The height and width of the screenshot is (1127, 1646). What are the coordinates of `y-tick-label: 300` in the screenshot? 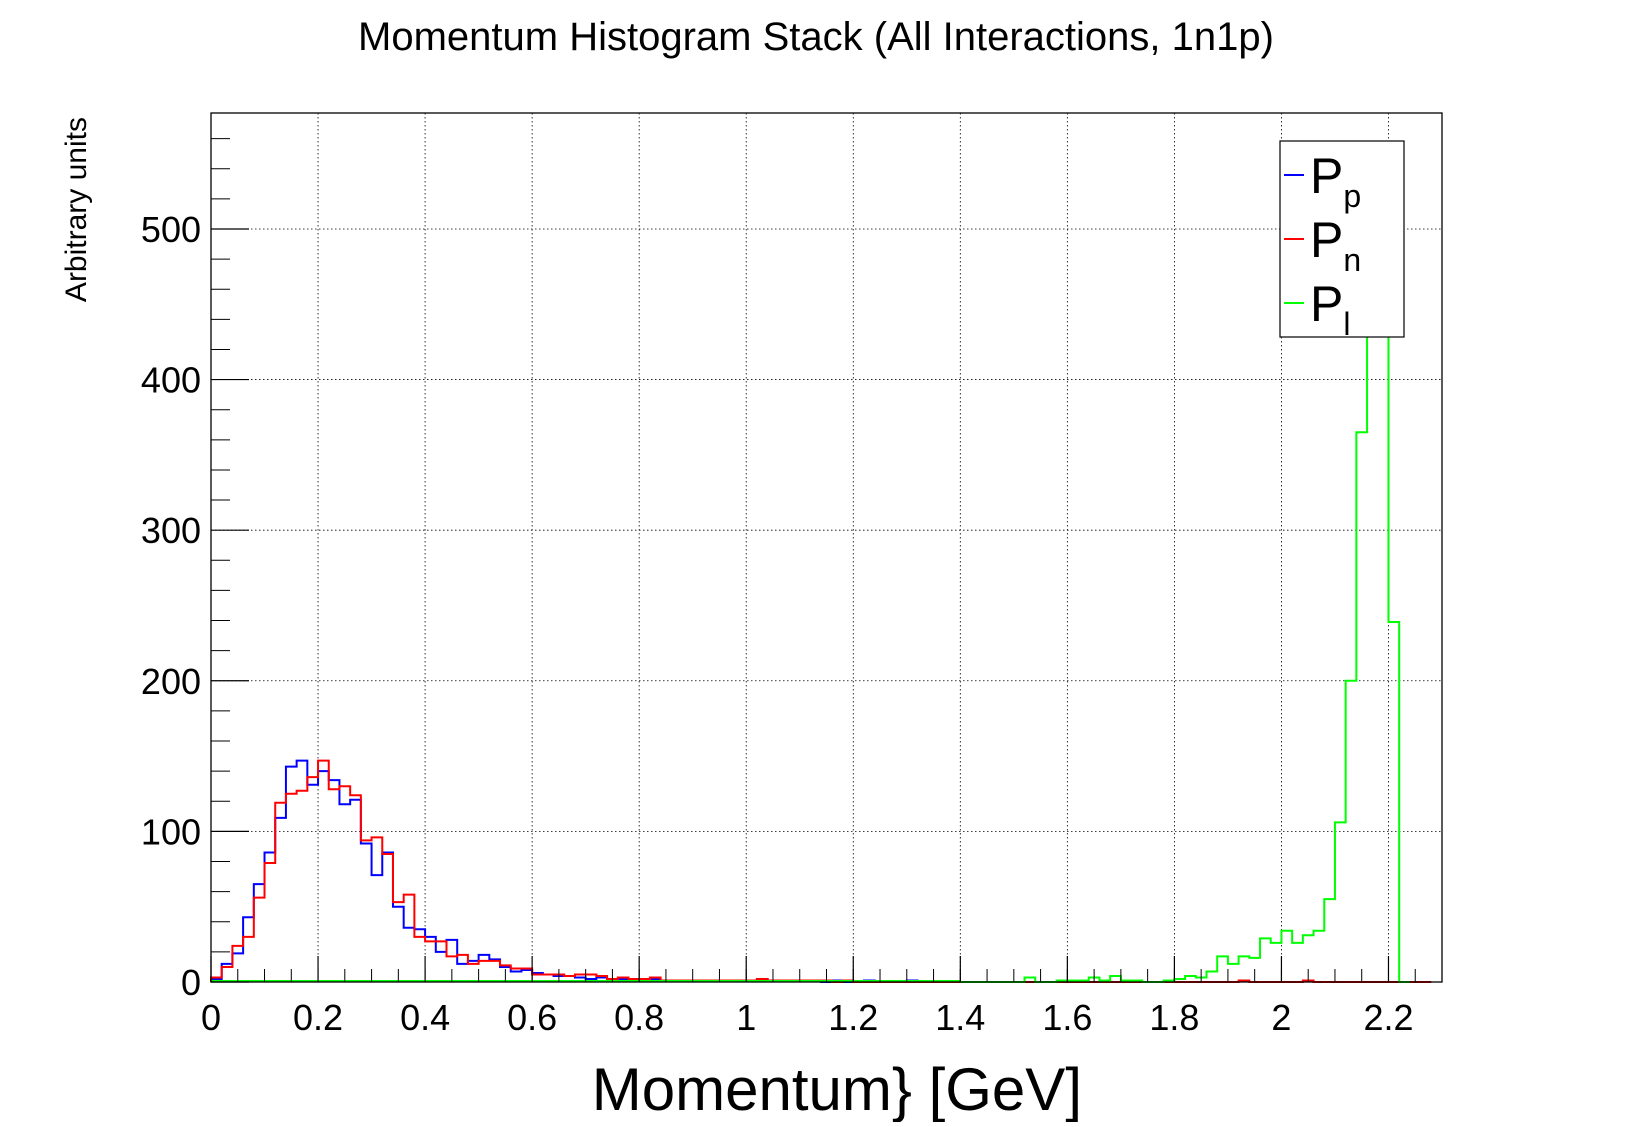 It's located at (171, 530).